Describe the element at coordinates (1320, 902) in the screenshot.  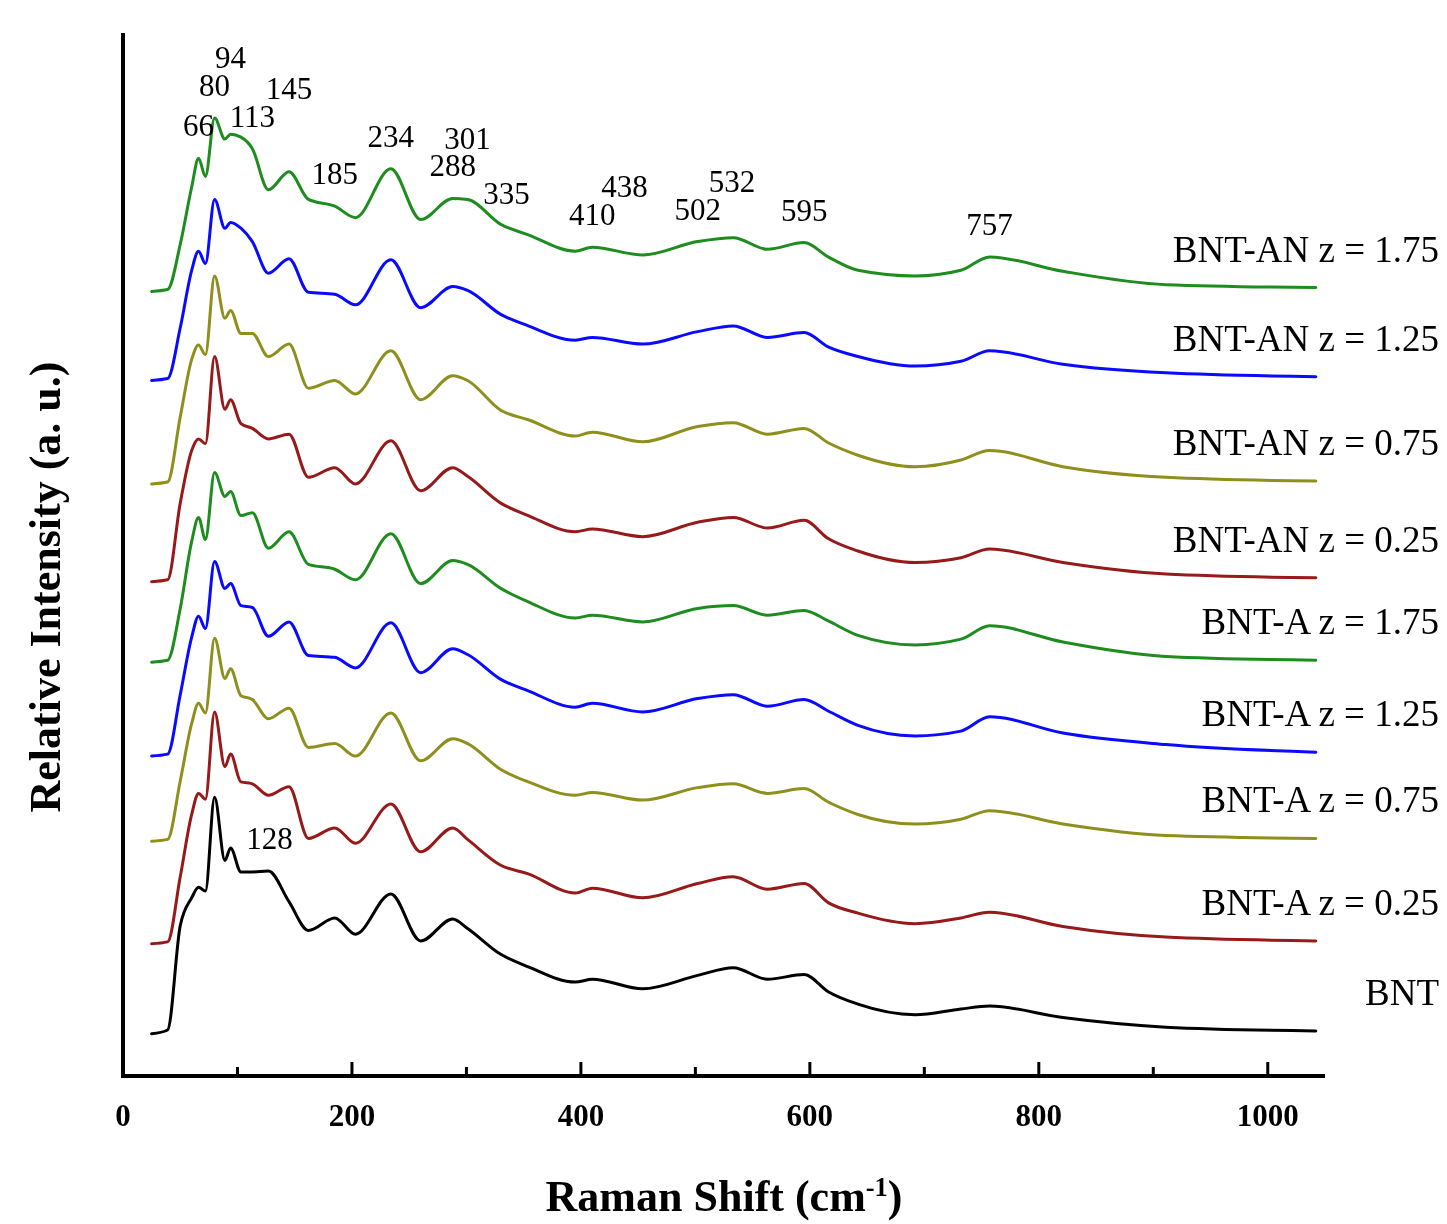
I see `series-label: BNT-A z = 0.25` at that location.